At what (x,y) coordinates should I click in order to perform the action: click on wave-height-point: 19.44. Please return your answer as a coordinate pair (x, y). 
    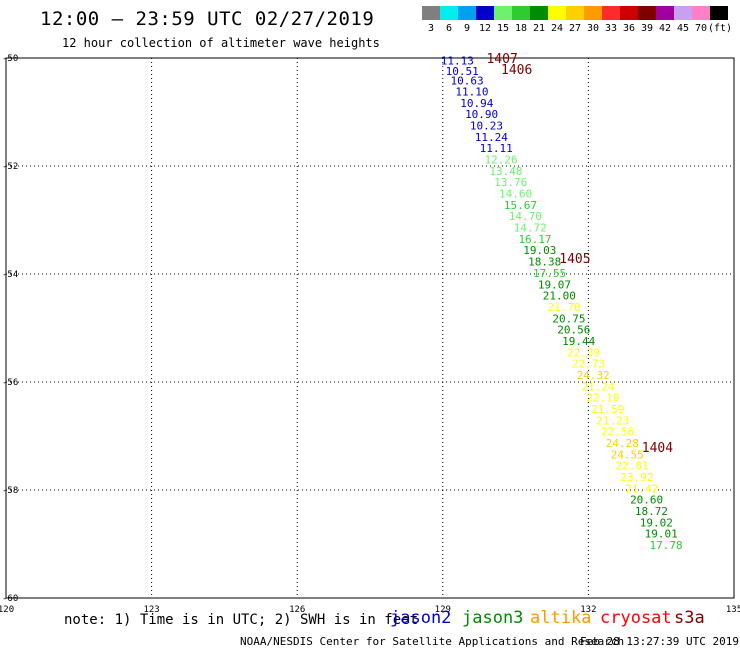
    Looking at the image, I should click on (578, 341).